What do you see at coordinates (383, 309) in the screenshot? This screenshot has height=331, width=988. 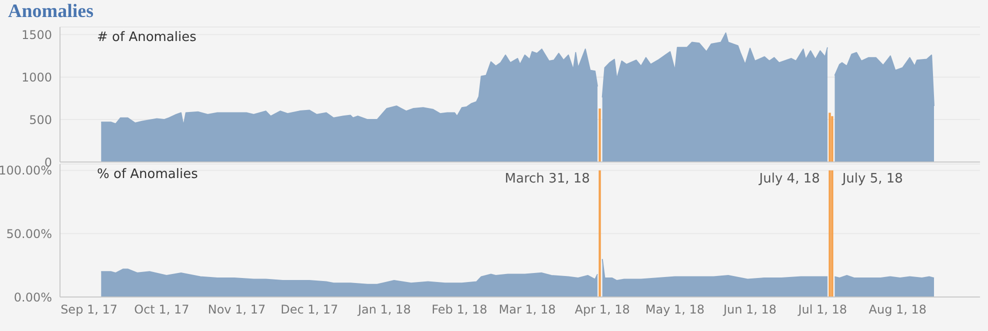 I see `x-tick-label: Jan 1, 18` at bounding box center [383, 309].